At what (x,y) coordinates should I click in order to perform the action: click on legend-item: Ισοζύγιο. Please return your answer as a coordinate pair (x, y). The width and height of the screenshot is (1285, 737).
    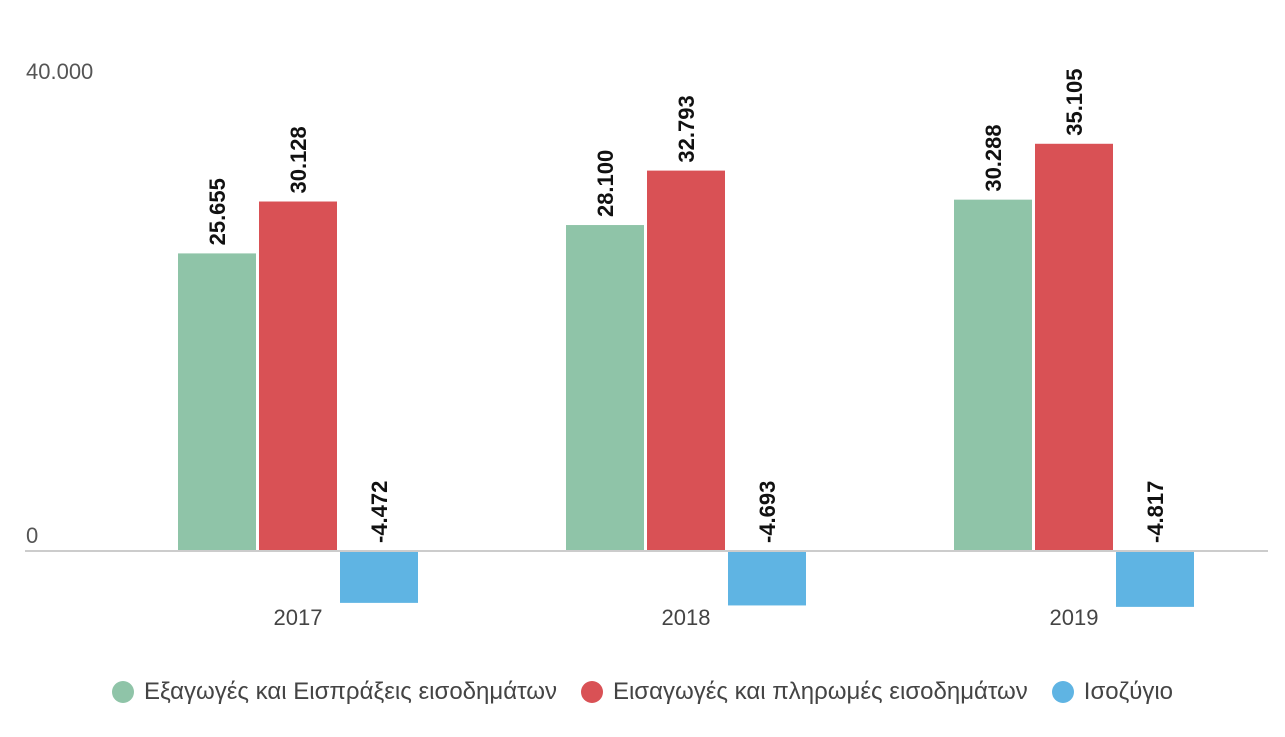
    Looking at the image, I should click on (1112, 692).